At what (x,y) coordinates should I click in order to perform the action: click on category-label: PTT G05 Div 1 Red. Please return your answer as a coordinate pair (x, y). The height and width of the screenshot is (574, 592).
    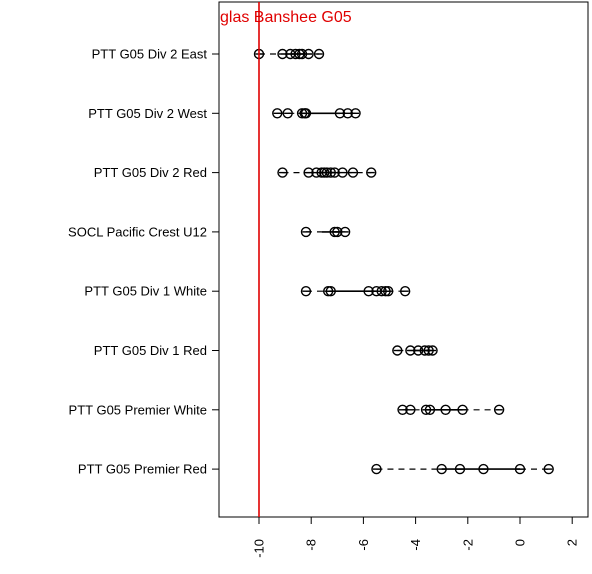
    Looking at the image, I should click on (150, 350).